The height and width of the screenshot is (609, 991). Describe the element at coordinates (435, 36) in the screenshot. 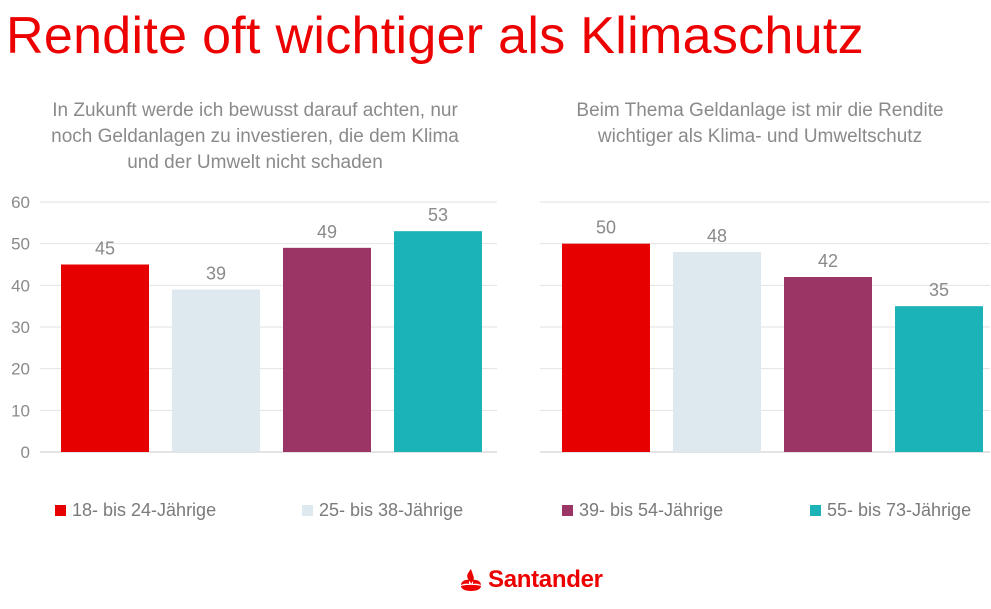

I see `page-title: Rendite oft wichtiger als Klimaschutz` at that location.